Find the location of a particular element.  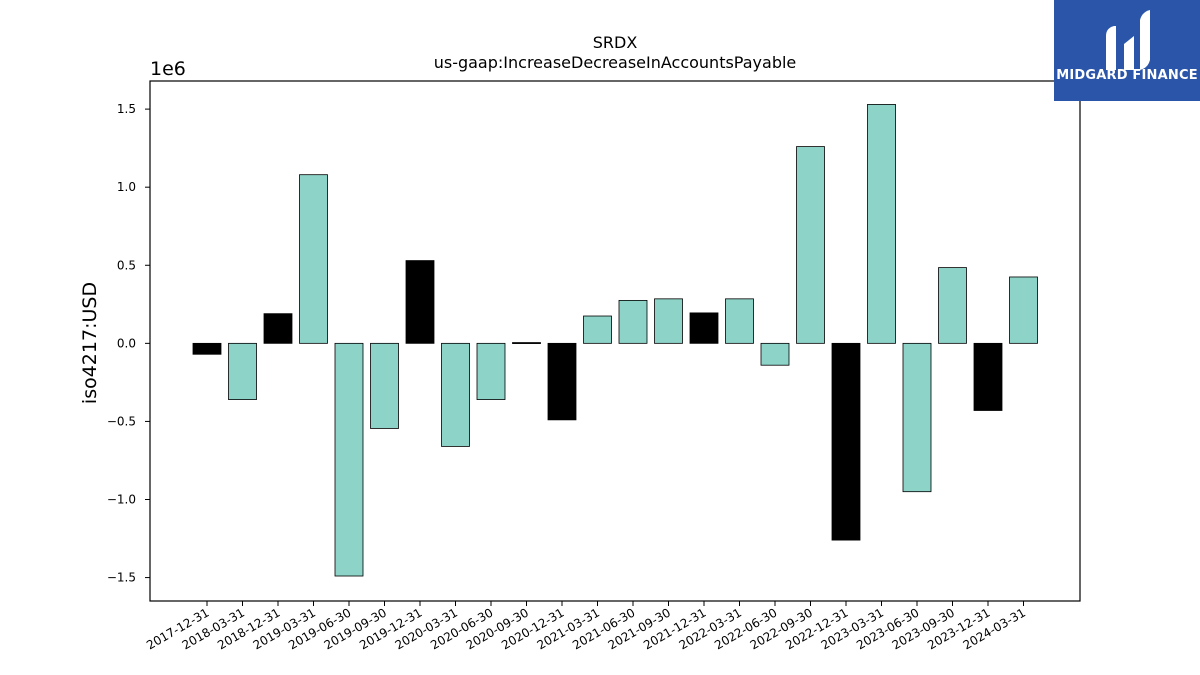

y-tick-label: 0.5 is located at coordinates (126, 265).